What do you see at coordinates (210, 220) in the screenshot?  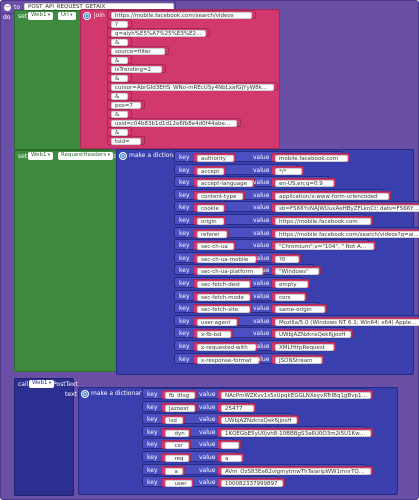 I see `key-text-block: origin` at bounding box center [210, 220].